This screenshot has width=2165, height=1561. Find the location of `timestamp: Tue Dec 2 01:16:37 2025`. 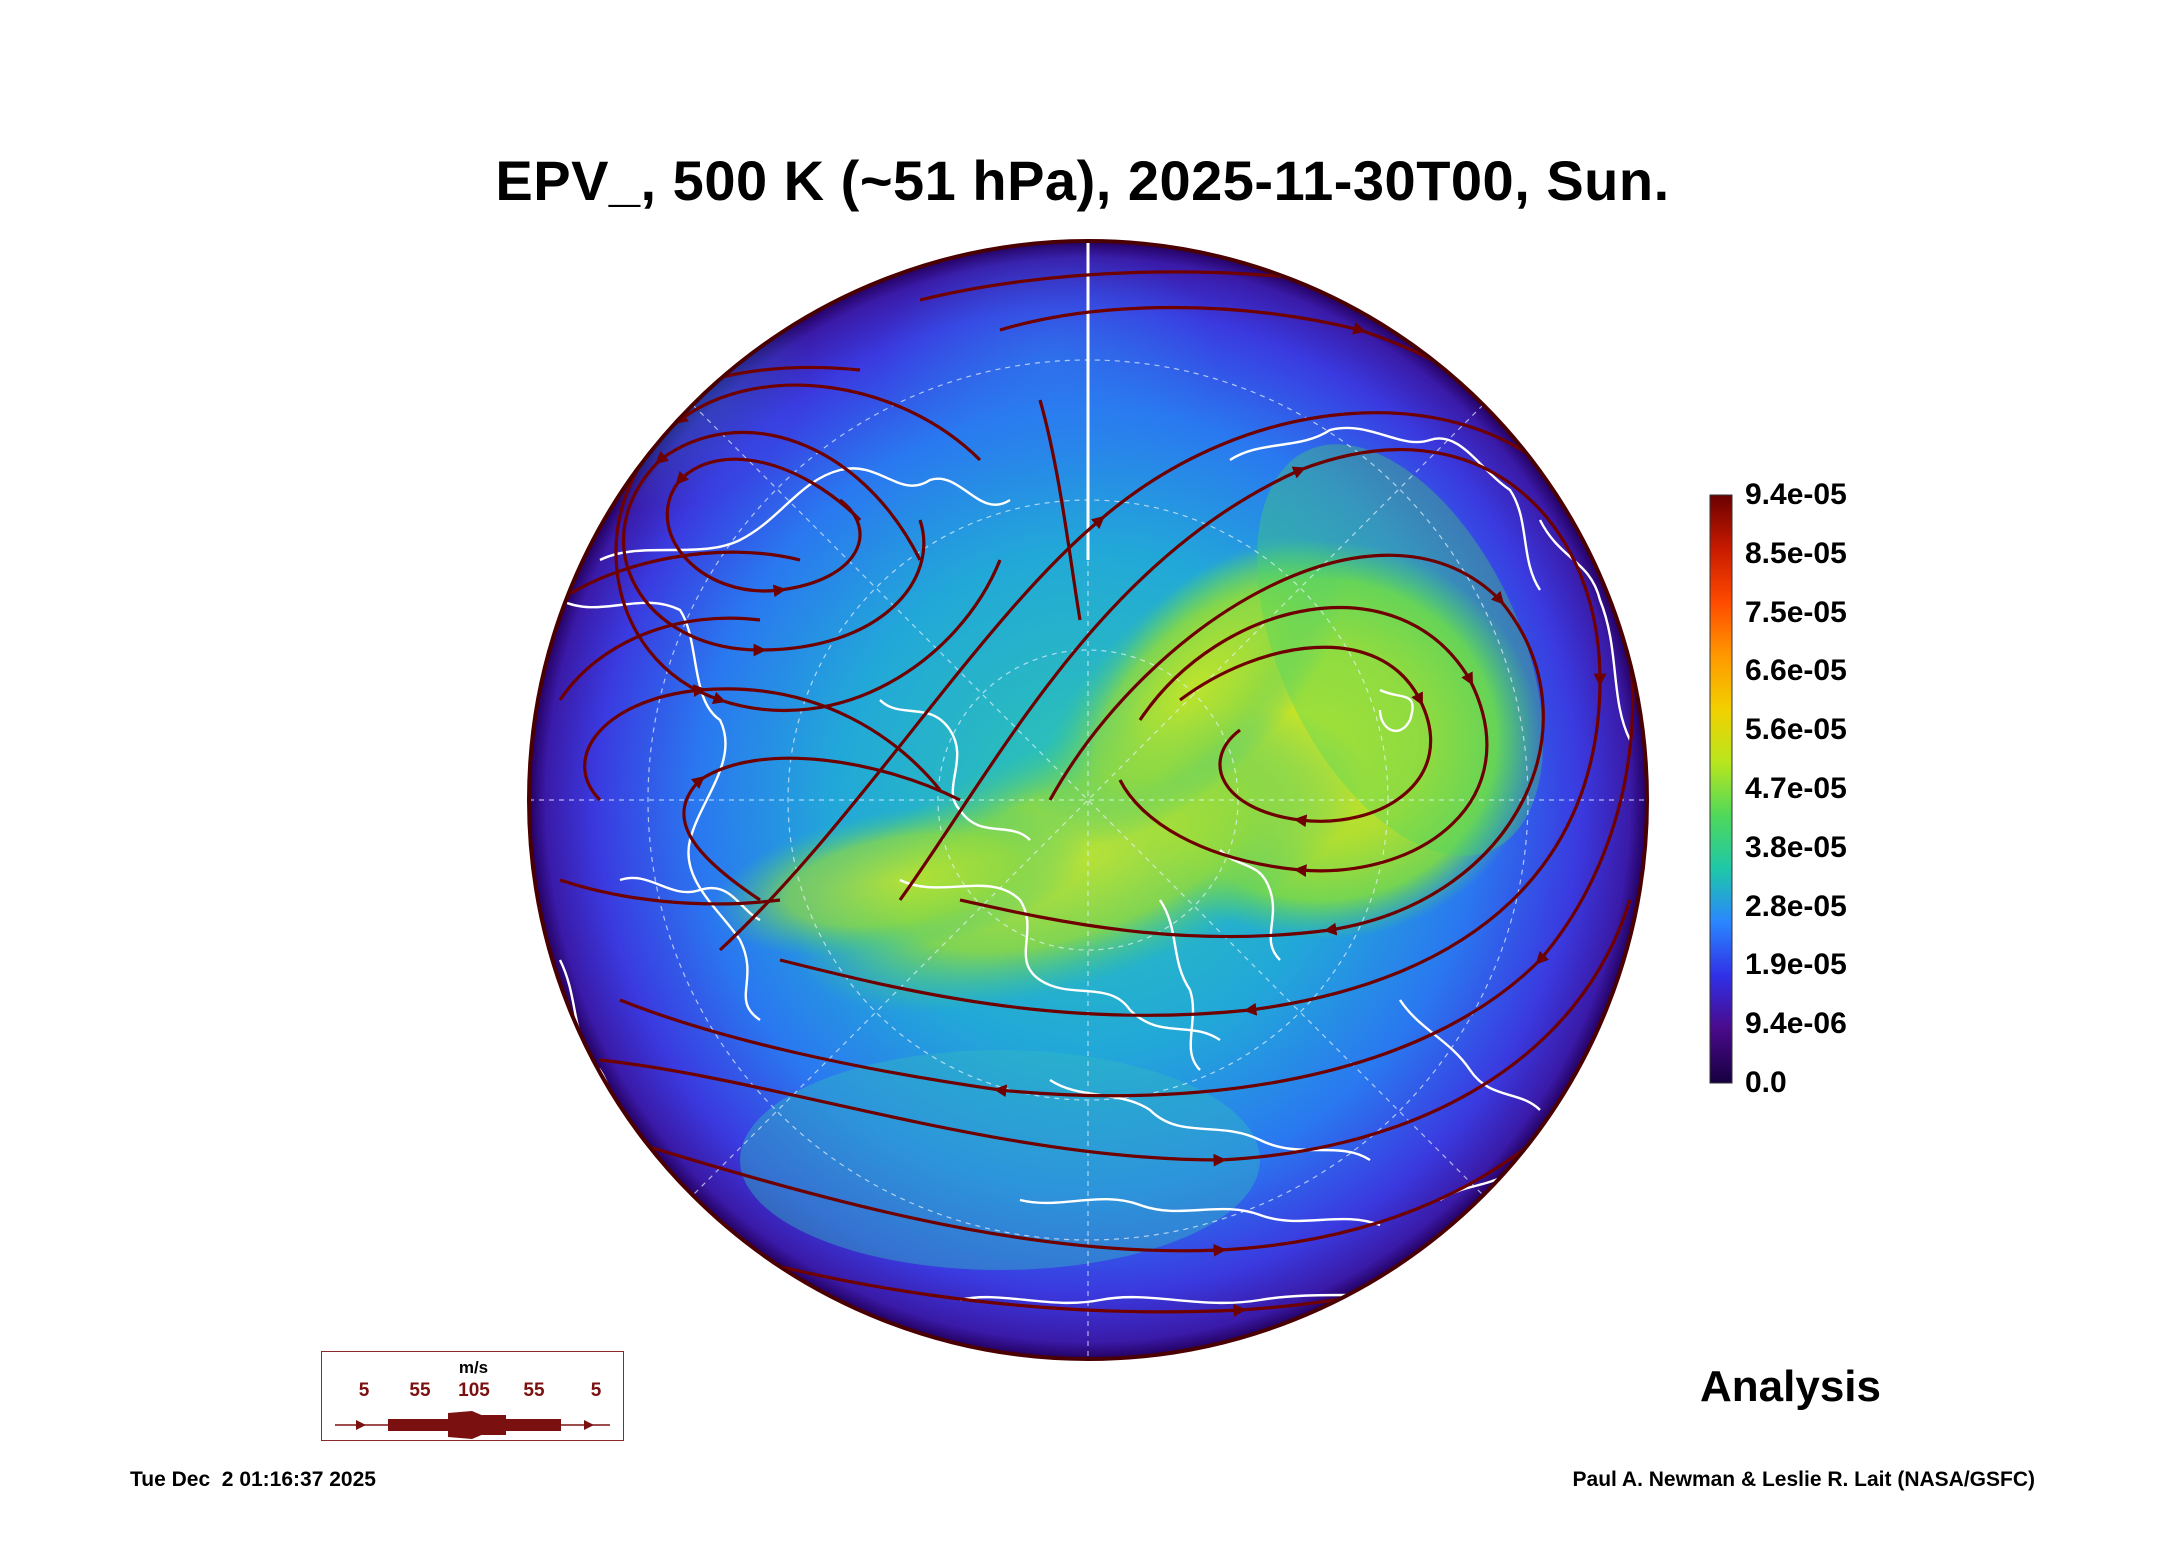

timestamp: Tue Dec 2 01:16:37 2025 is located at coordinates (253, 1479).